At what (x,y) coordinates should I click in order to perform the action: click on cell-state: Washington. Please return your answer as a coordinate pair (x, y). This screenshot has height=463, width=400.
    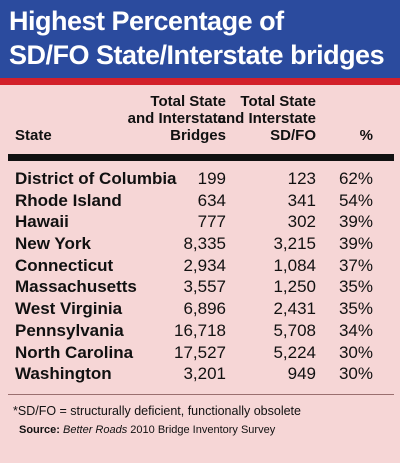
    Looking at the image, I should click on (63, 374).